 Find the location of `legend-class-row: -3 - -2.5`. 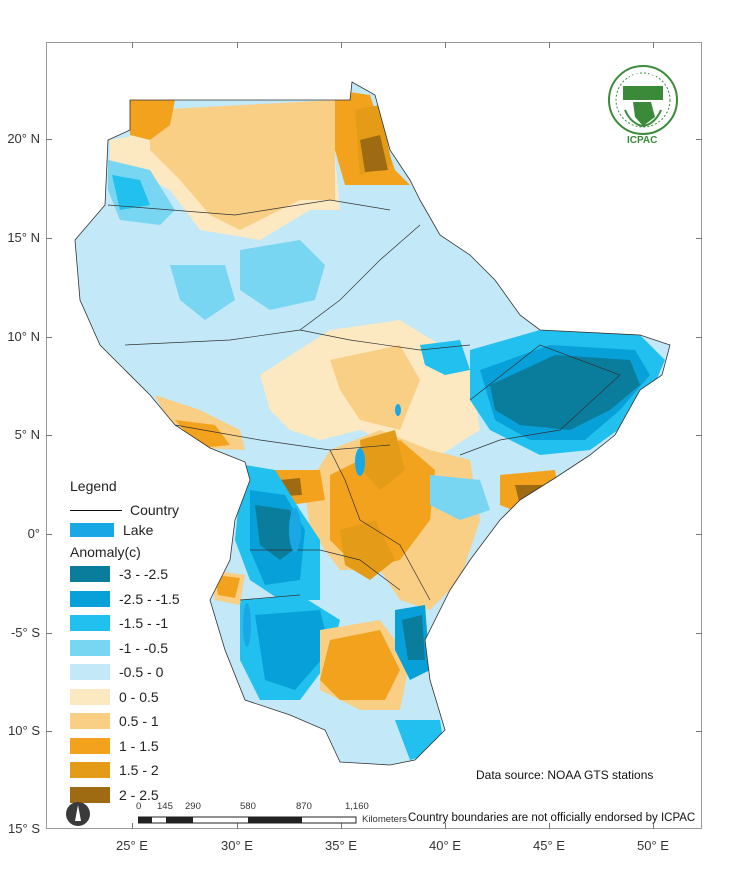

legend-class-row: -3 - -2.5 is located at coordinates (140, 574).